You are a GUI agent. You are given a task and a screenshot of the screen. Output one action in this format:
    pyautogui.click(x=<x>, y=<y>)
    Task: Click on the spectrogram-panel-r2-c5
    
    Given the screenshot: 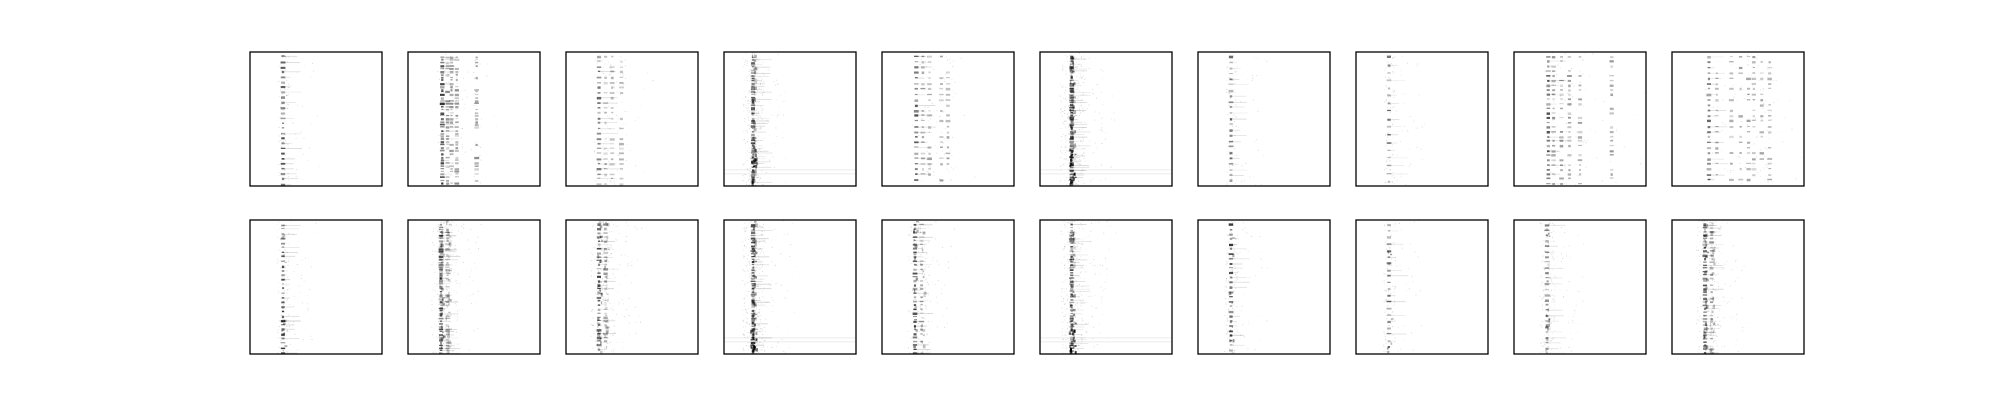 What is the action you would take?
    pyautogui.click(x=948, y=287)
    